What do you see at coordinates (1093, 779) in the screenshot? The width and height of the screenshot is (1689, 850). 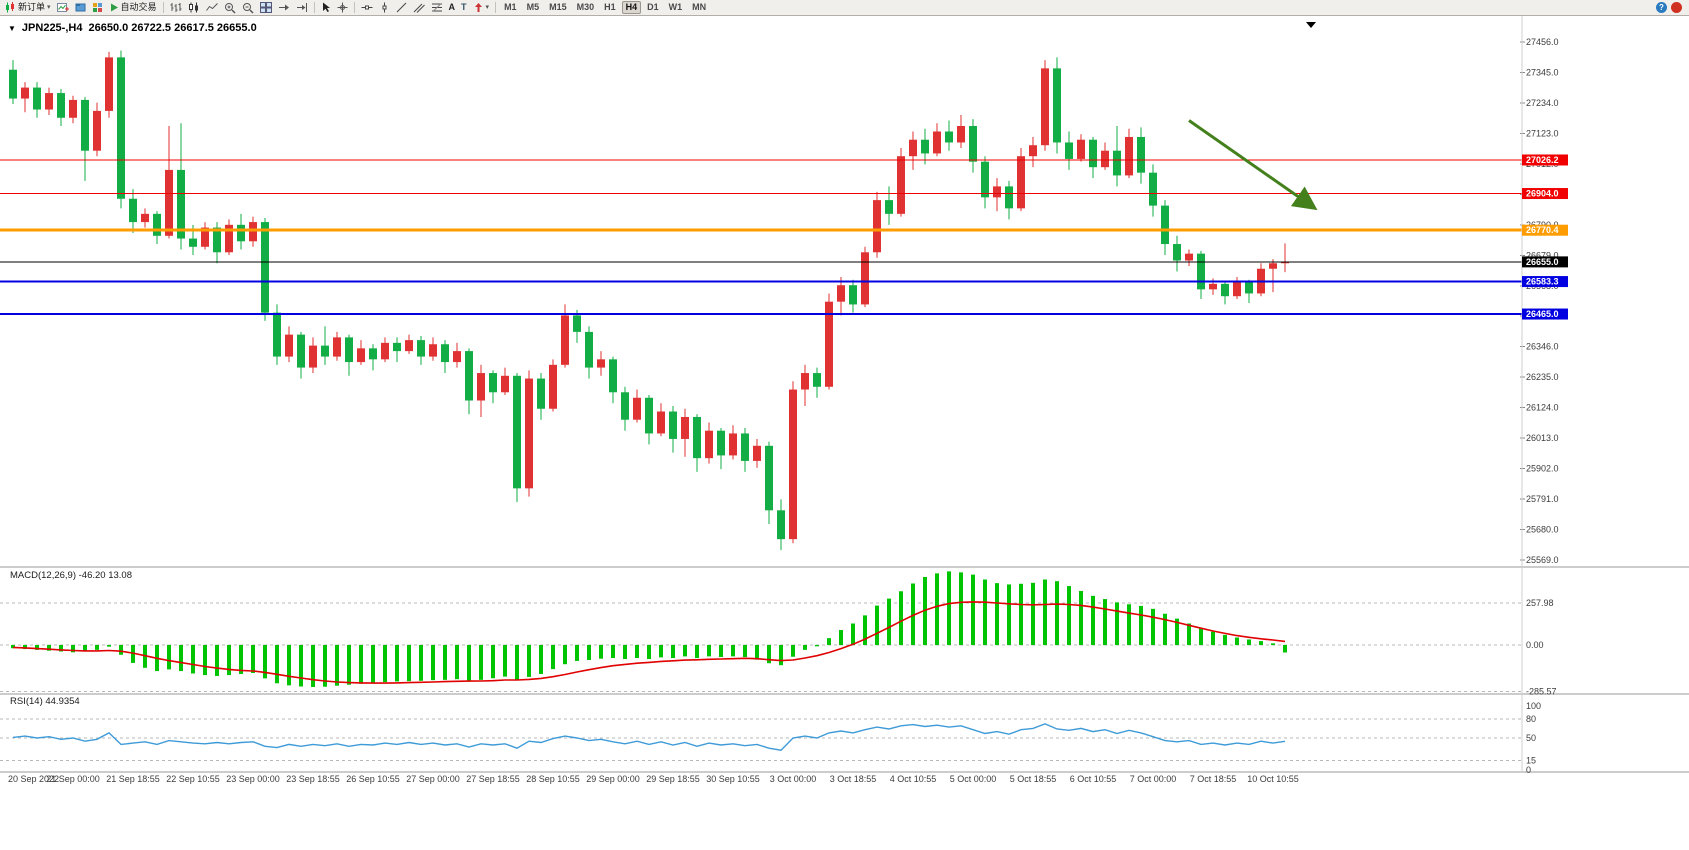 I see `svg-text: 6 Oct 10:55` at bounding box center [1093, 779].